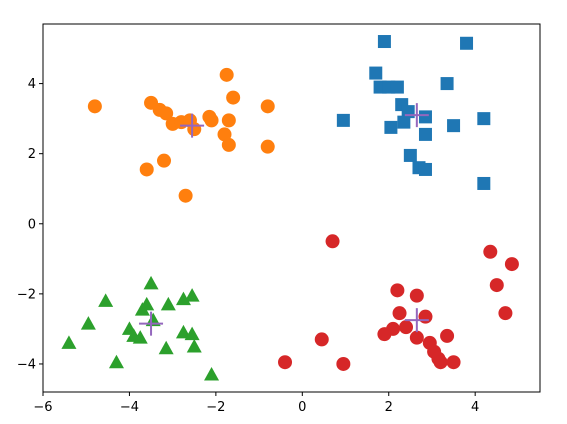 The width and height of the screenshot is (567, 424). What do you see at coordinates (475, 407) in the screenshot?
I see `x-tick-label: 4` at bounding box center [475, 407].